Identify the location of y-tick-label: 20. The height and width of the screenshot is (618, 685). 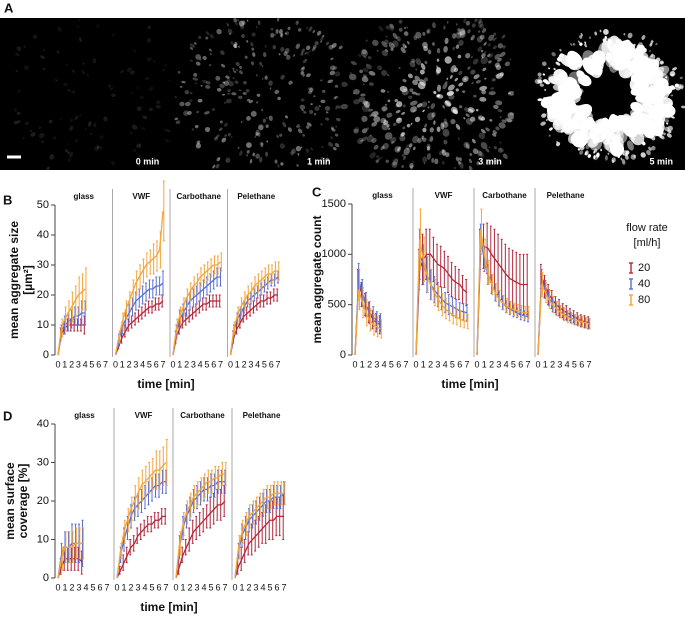
(43, 295).